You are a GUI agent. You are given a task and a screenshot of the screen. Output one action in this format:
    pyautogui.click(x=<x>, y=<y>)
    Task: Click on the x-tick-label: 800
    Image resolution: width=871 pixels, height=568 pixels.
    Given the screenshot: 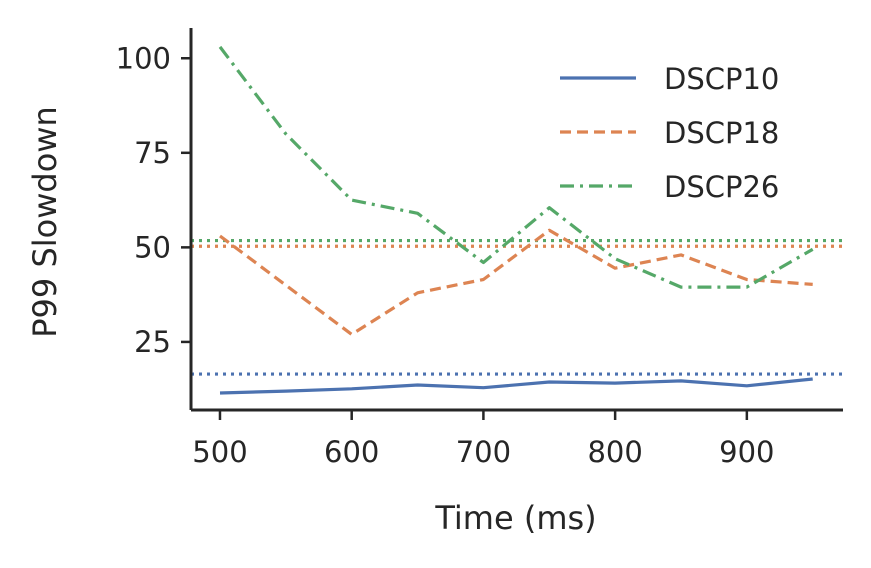 What is the action you would take?
    pyautogui.click(x=614, y=452)
    